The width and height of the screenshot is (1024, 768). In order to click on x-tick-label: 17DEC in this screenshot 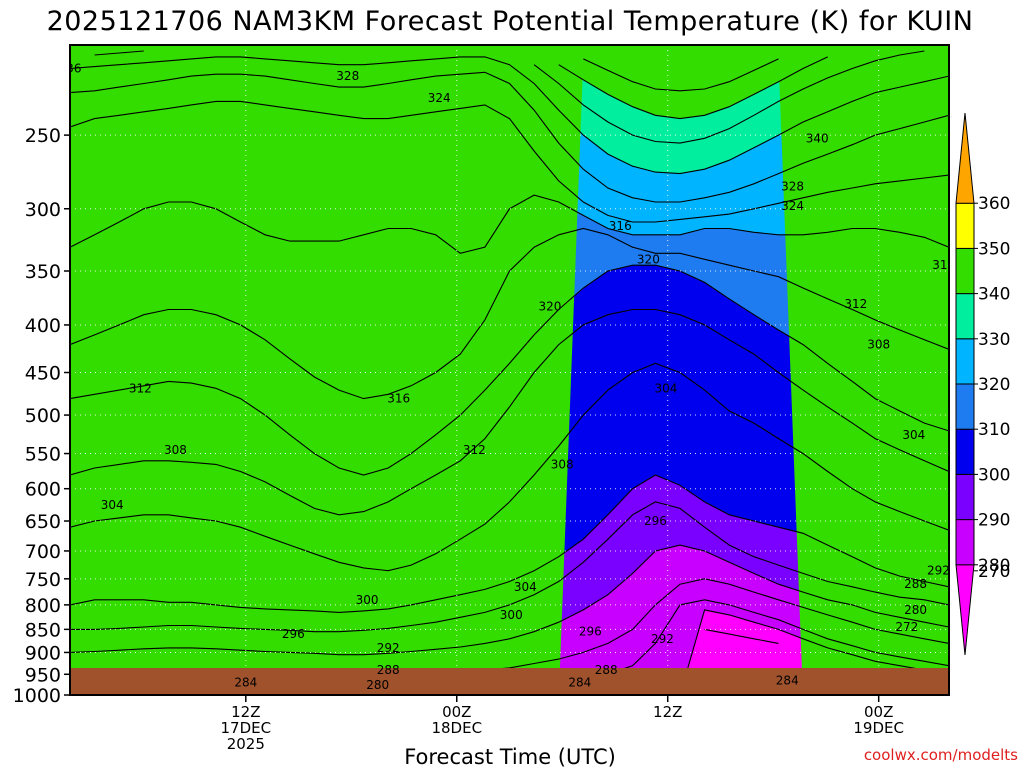, I will do `click(246, 728)`.